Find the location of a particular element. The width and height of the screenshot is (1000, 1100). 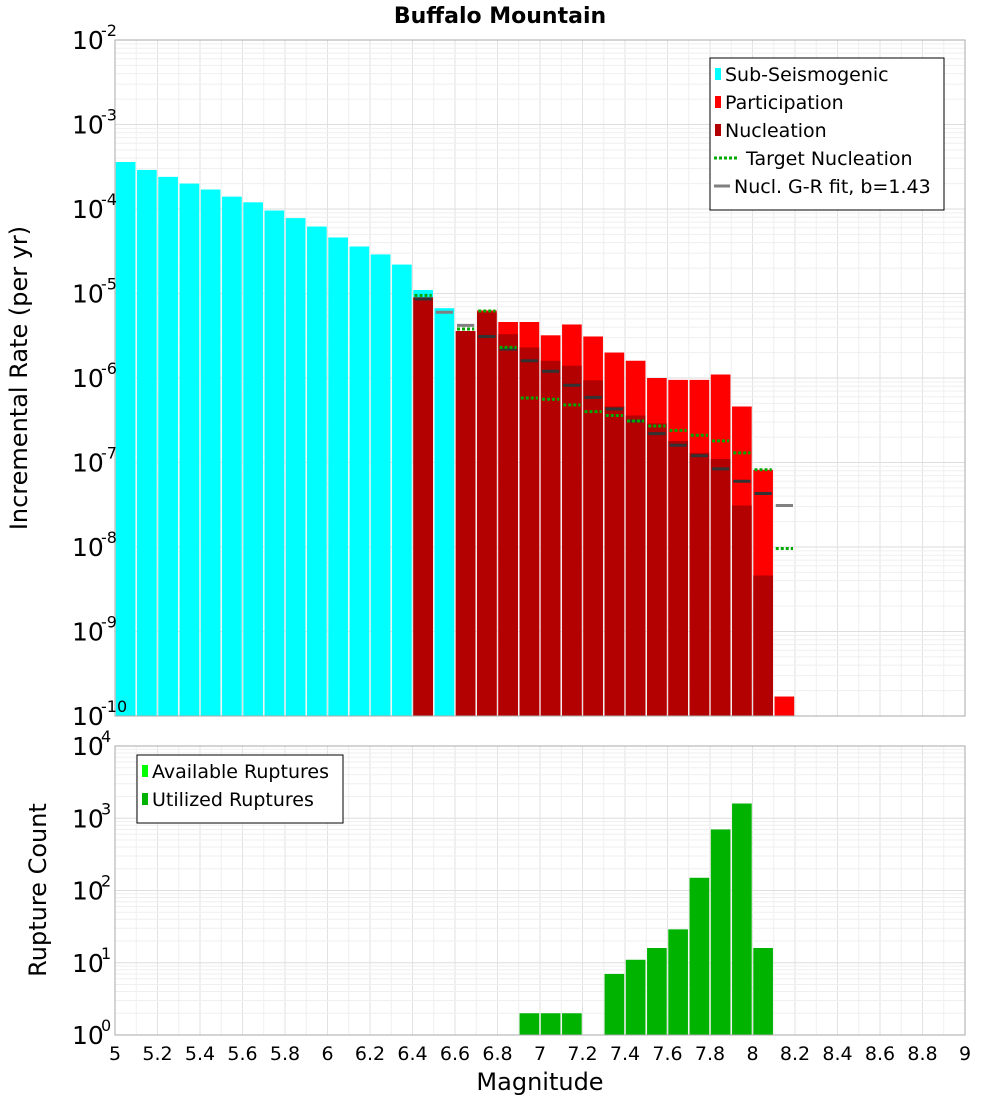

x-tick-label: 8 is located at coordinates (752, 1054).